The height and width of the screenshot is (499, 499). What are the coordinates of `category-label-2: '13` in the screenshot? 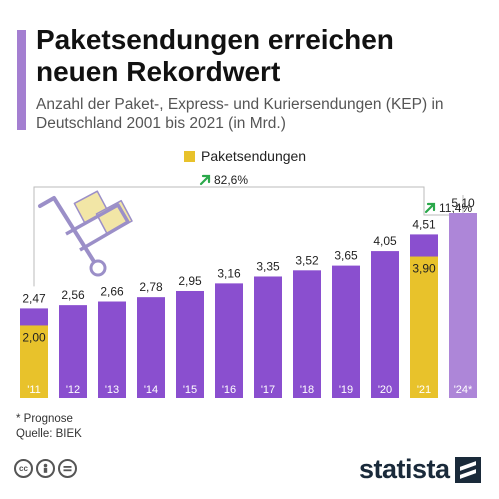 It's located at (112, 390).